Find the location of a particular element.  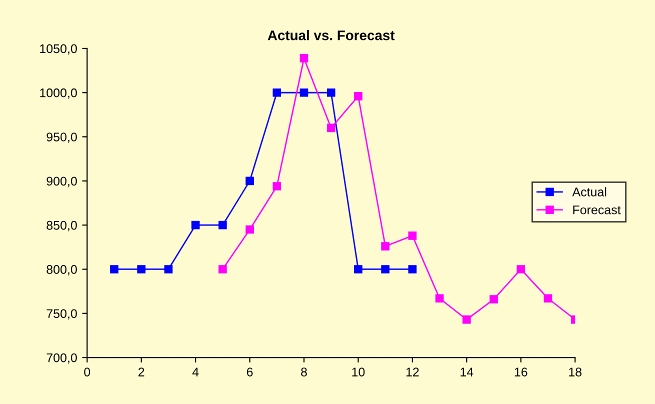

x-tick-label: 8 is located at coordinates (304, 372).